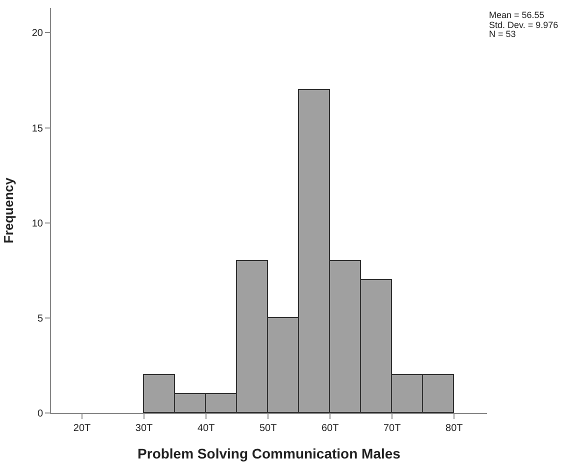  Describe the element at coordinates (268, 428) in the screenshot. I see `x-tick-label: 50T` at that location.